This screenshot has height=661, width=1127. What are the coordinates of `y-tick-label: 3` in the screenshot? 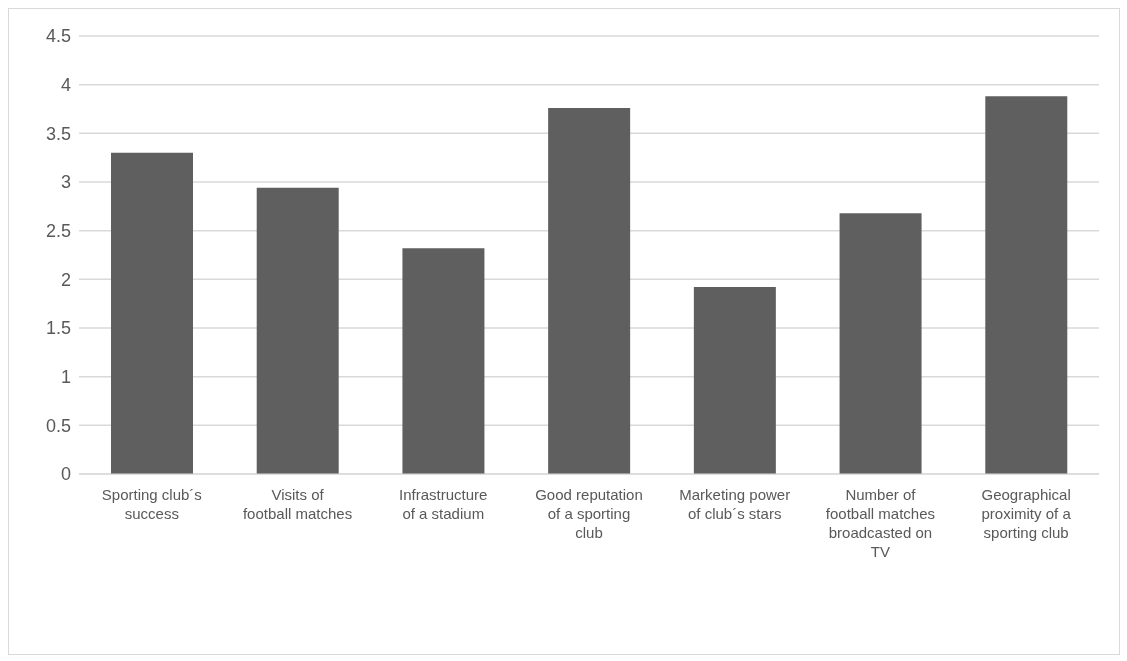 It's located at (65, 182).